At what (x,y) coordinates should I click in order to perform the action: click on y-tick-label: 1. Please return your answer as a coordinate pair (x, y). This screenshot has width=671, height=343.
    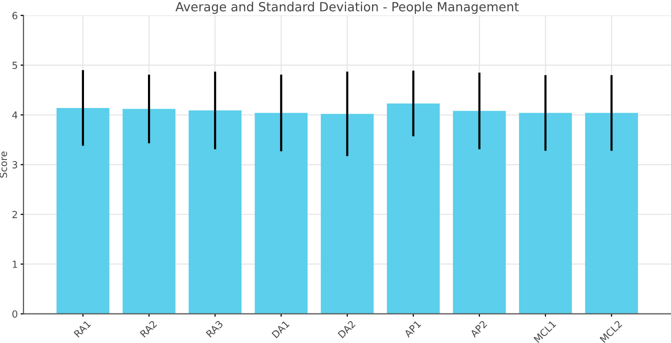
    Looking at the image, I should click on (15, 264).